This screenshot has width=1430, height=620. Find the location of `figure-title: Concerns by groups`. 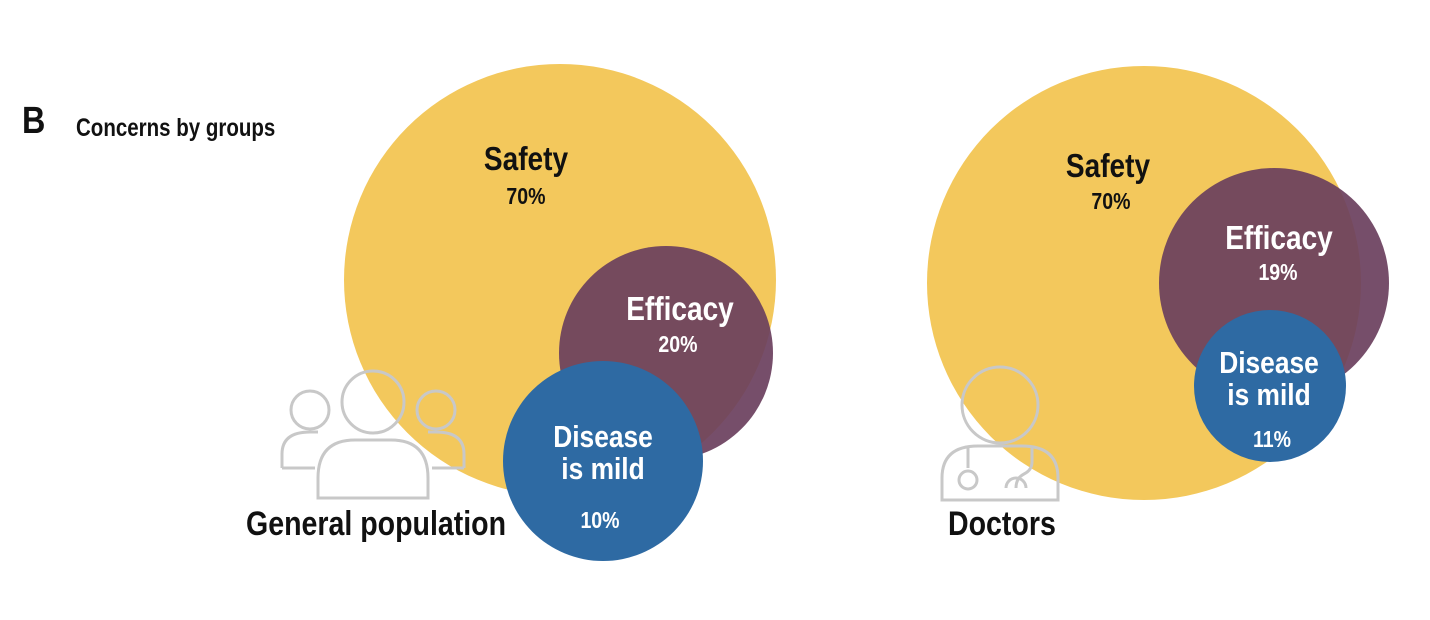

figure-title: Concerns by groups is located at coordinates (176, 128).